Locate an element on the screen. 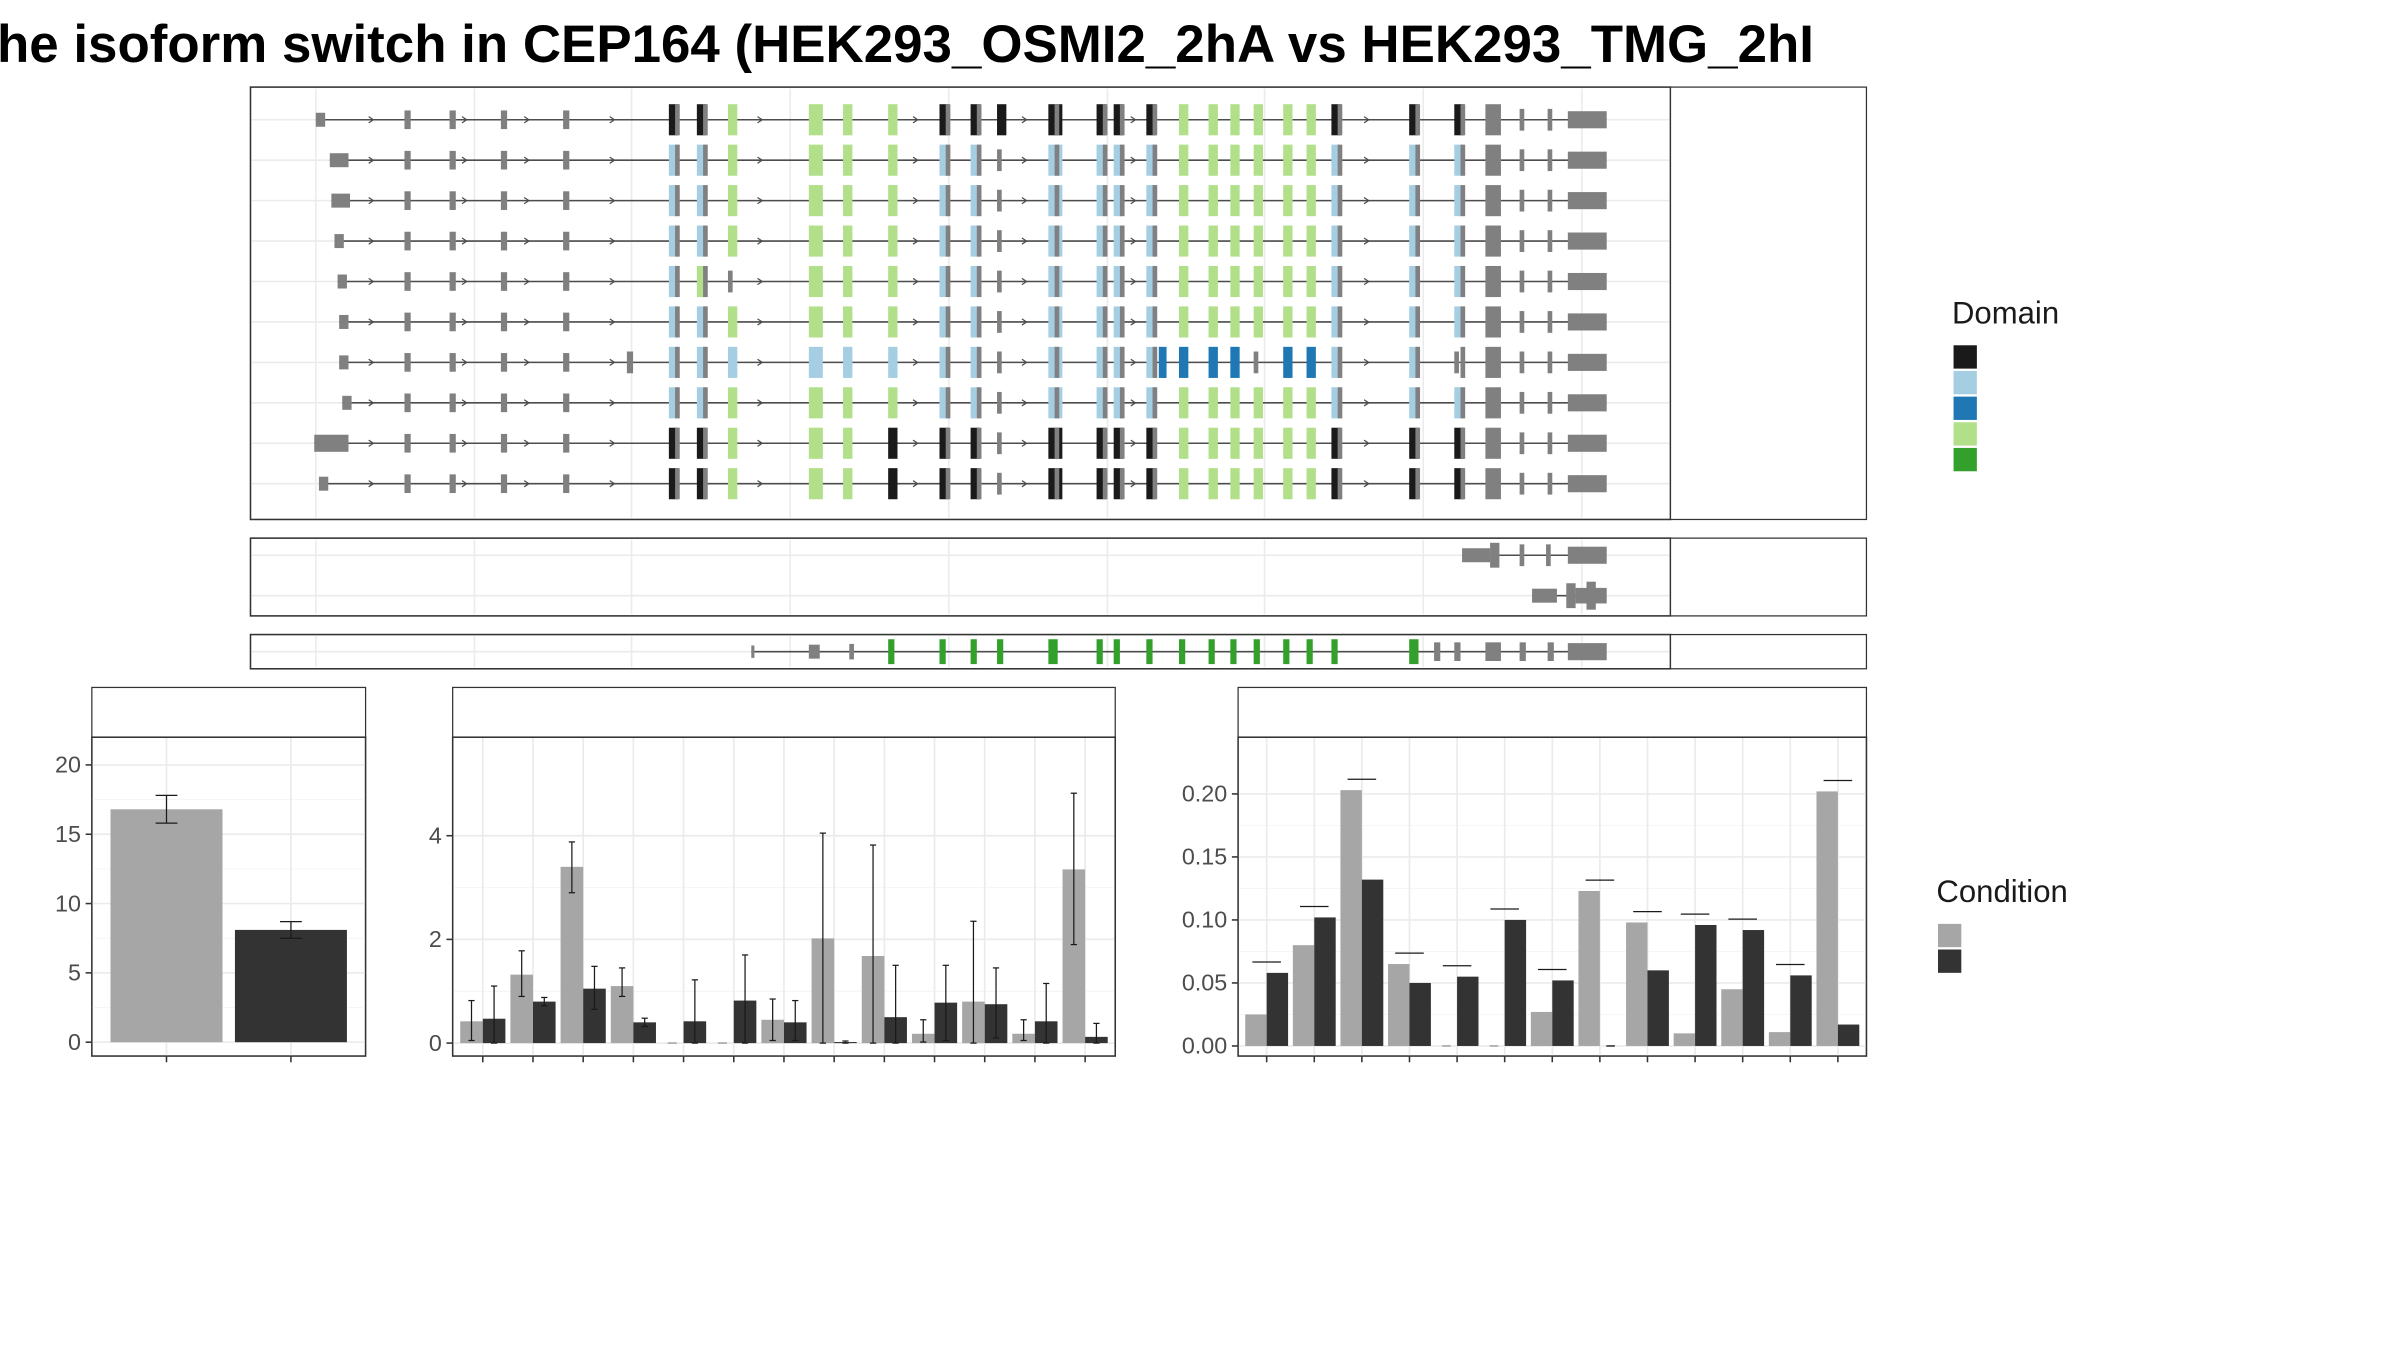 The height and width of the screenshot is (1350, 2400). chart-title-strip is located at coordinates (1552, 712).